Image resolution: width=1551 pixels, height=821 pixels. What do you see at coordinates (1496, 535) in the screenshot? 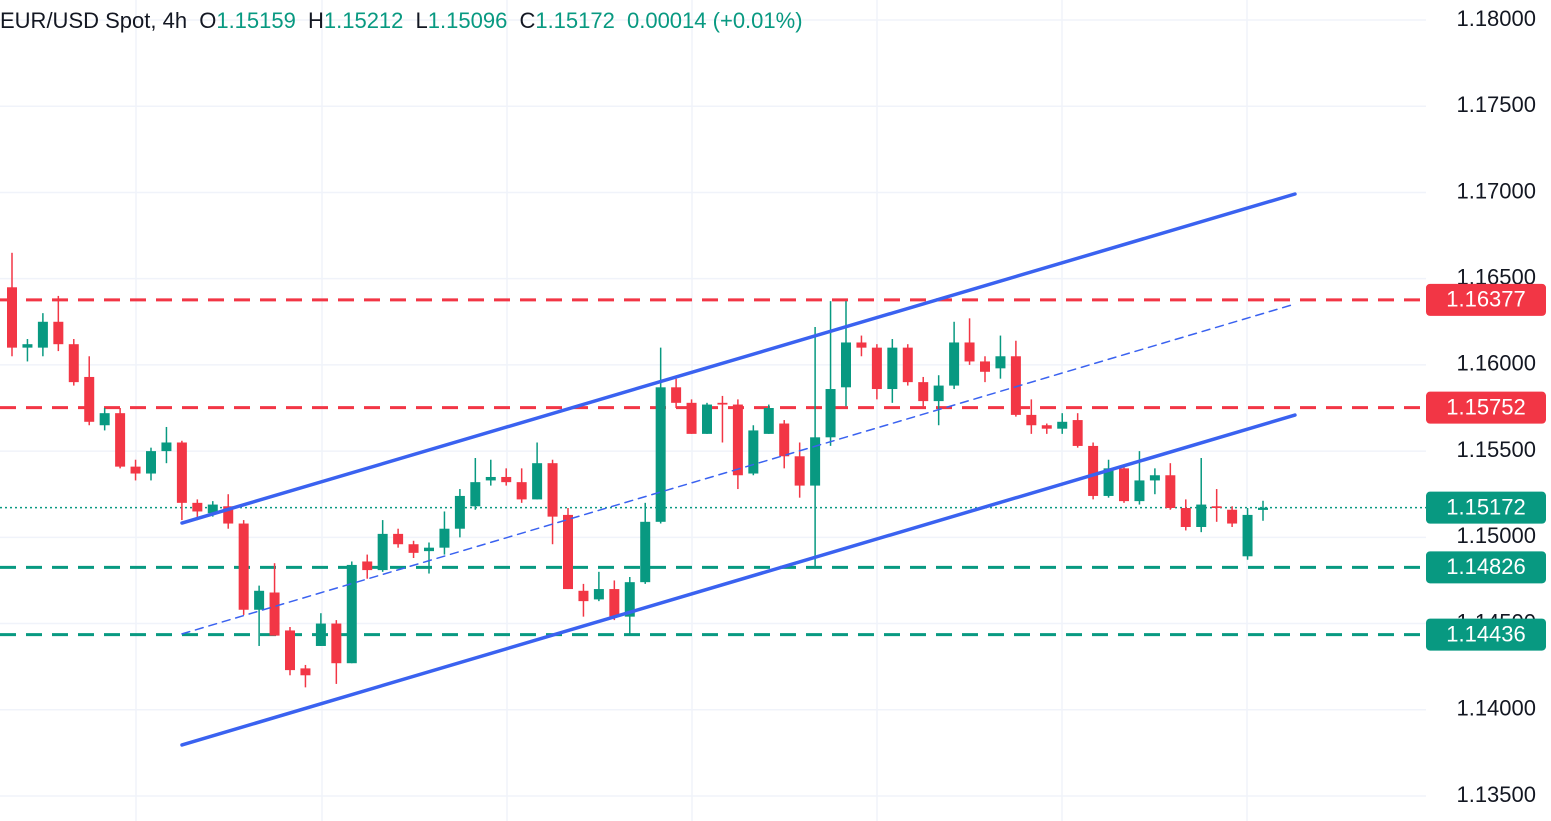
I see `y-tick-label: 1.15000` at bounding box center [1496, 535].